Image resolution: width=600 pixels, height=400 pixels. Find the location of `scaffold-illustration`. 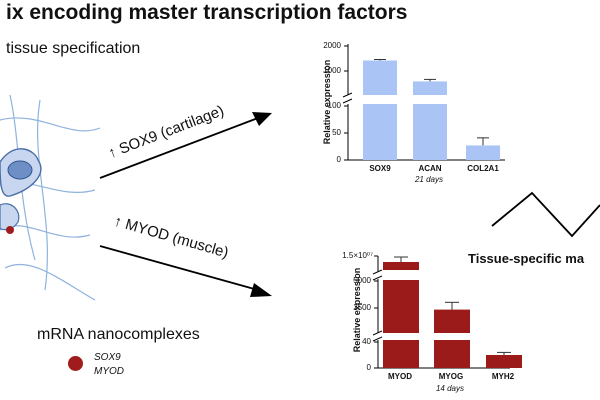

scaffold-illustration is located at coordinates (50, 197).